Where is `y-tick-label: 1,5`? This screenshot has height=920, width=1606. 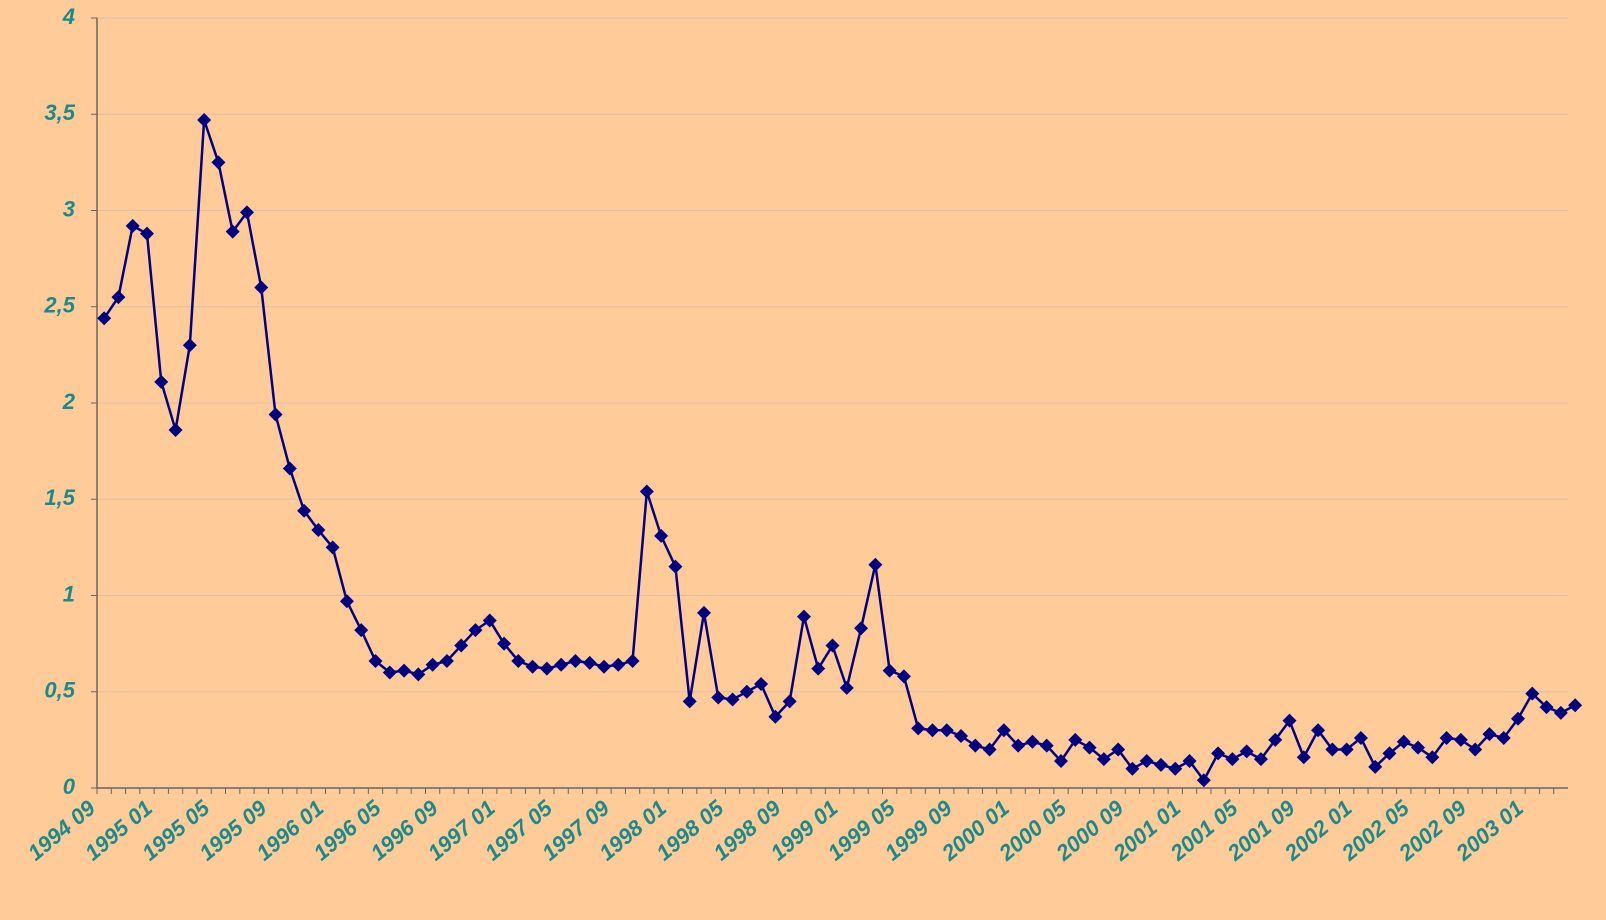
y-tick-label: 1,5 is located at coordinates (59, 497).